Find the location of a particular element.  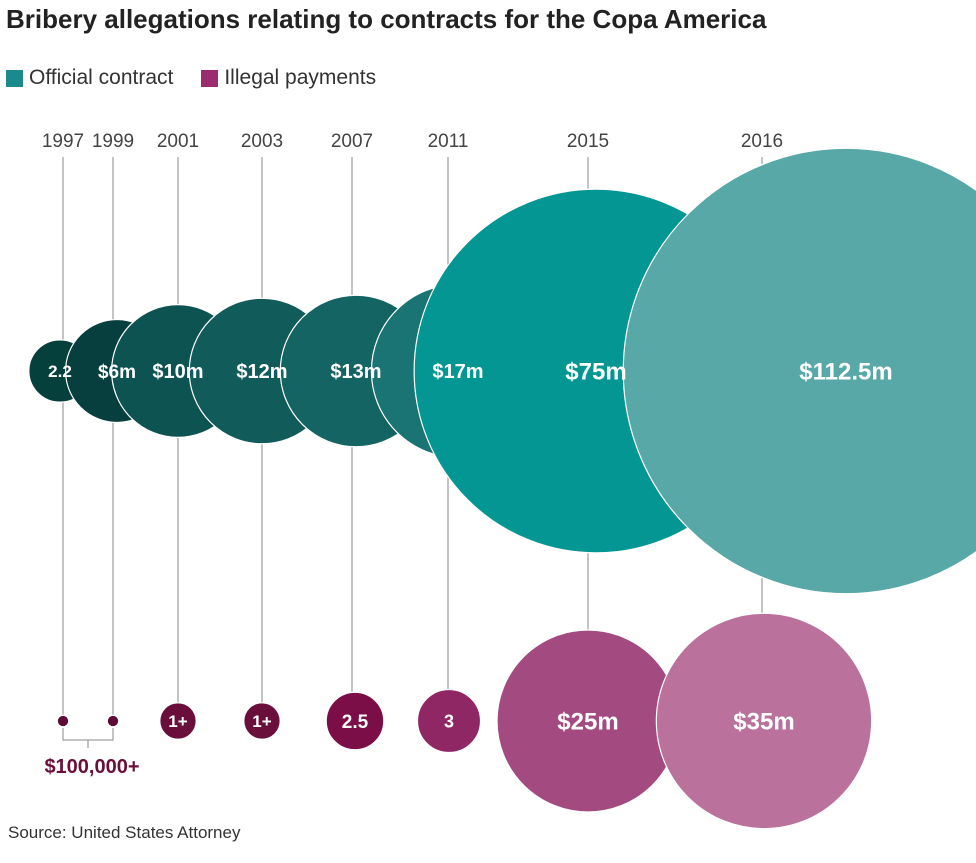

year-label-2015: 2015 is located at coordinates (588, 141).